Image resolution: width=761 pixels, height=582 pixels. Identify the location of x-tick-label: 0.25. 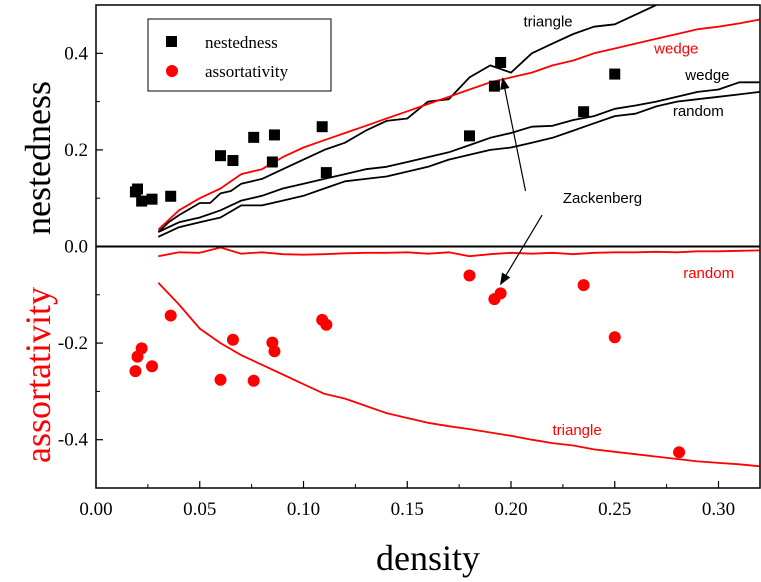
(614, 509).